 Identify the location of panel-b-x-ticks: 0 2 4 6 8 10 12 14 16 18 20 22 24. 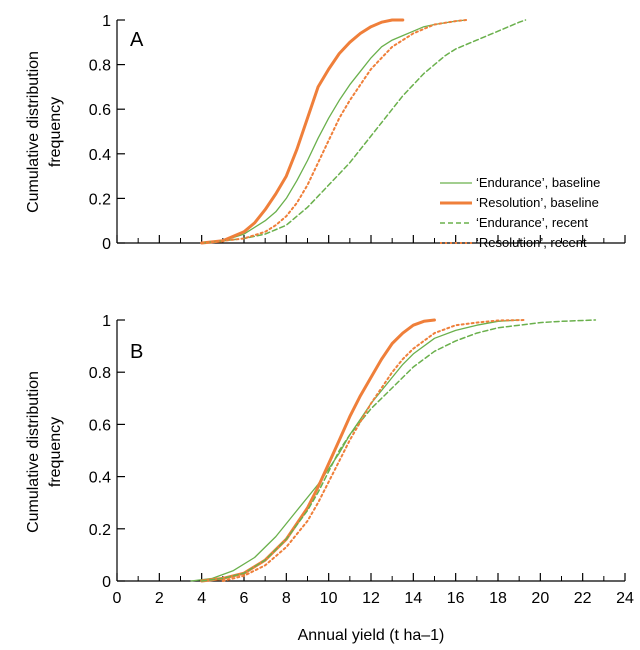
(373, 590).